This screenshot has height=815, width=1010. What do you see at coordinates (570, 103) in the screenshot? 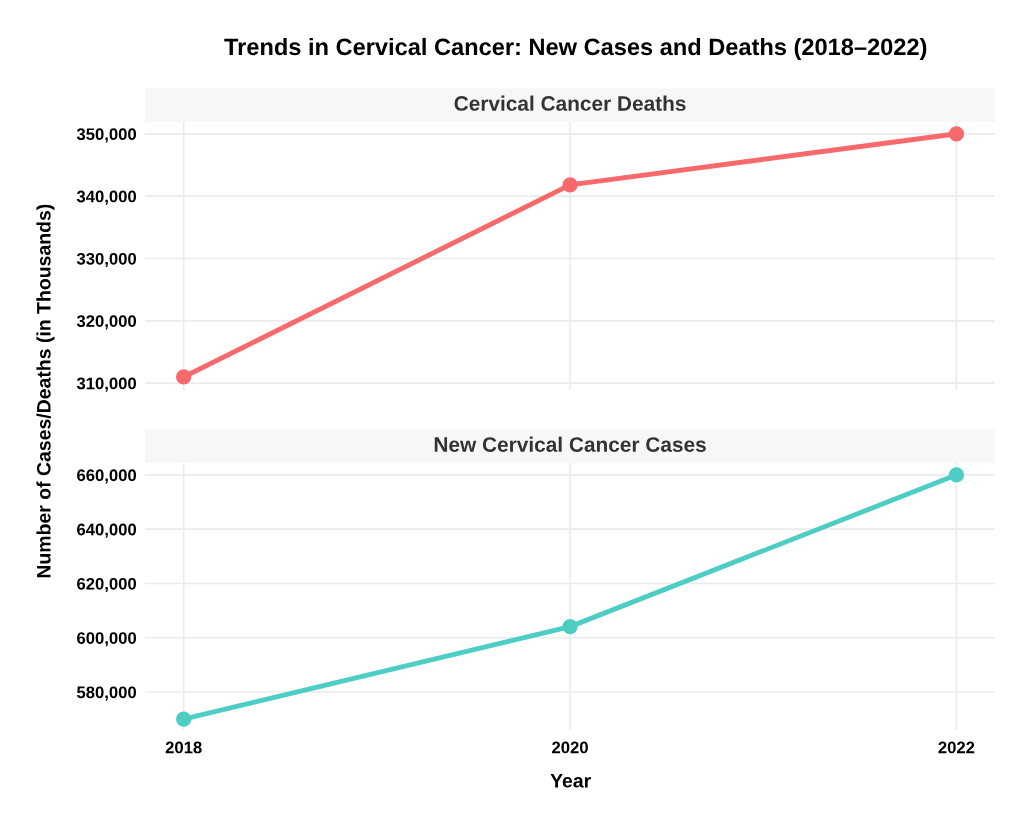
I see `chart-subtitle: Cervical Cancer Deaths` at bounding box center [570, 103].